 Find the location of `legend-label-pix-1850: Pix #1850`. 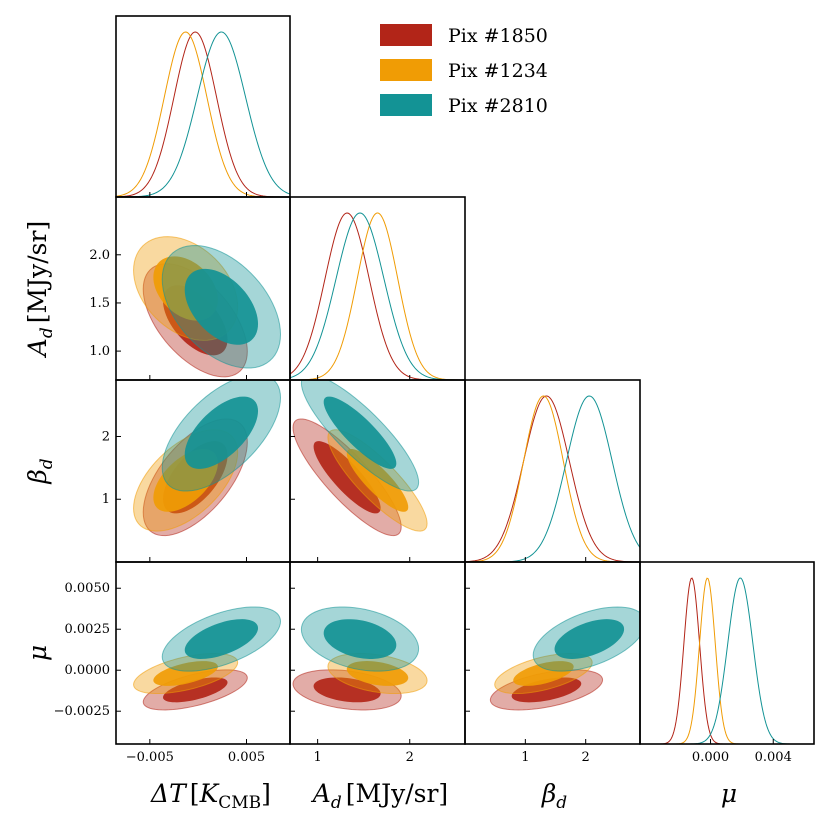

legend-label-pix-1850: Pix #1850 is located at coordinates (498, 36).